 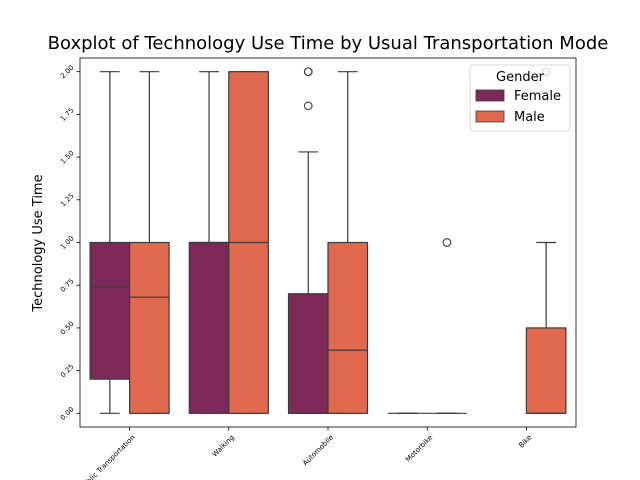 What do you see at coordinates (490, 95) in the screenshot?
I see `legend-swatch-female` at bounding box center [490, 95].